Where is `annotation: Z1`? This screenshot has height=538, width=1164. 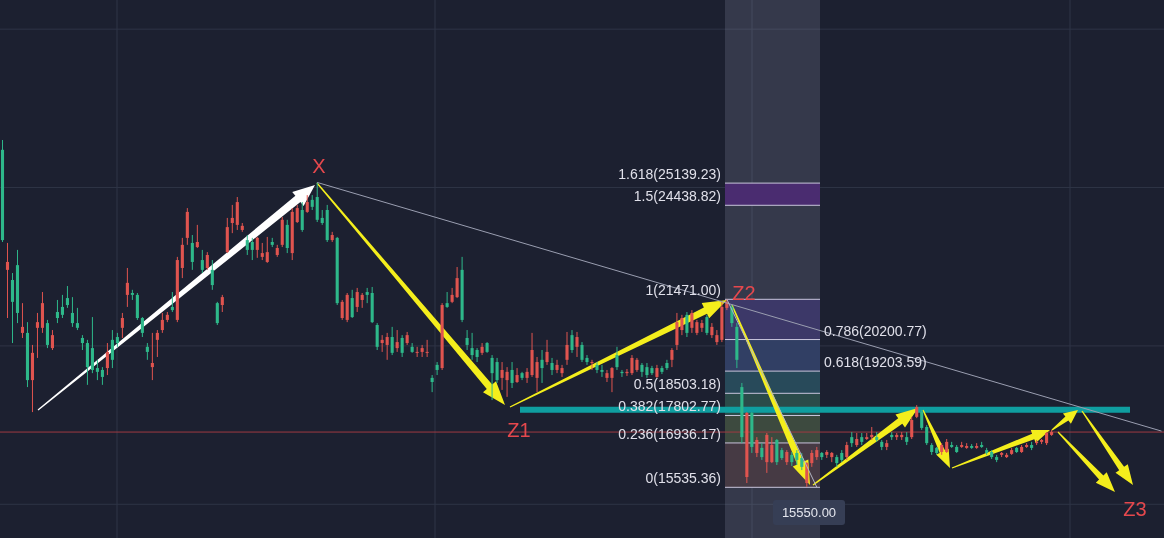 annotation: Z1 is located at coordinates (519, 430).